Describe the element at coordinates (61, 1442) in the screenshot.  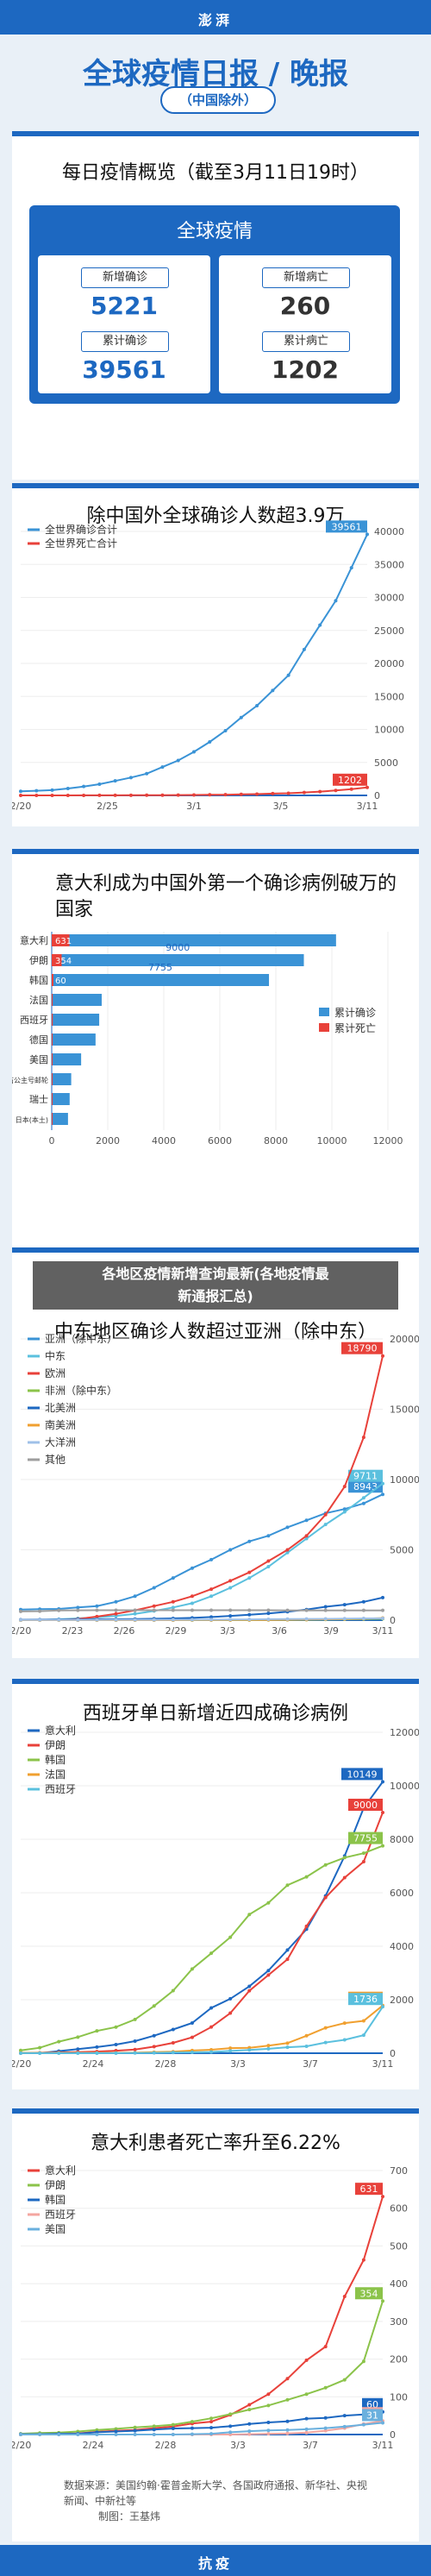
I see `legend-label: 大洋洲` at that location.